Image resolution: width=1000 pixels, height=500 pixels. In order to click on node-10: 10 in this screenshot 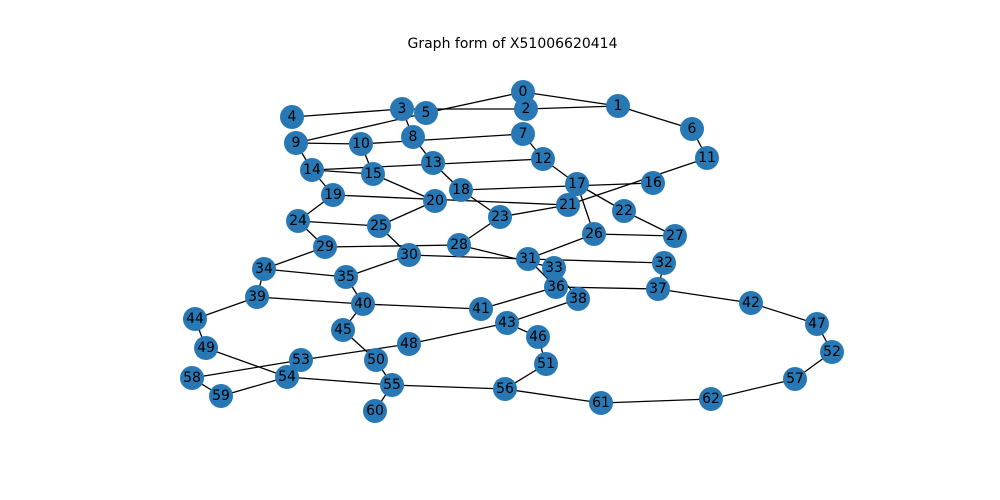, I will do `click(361, 144)`.